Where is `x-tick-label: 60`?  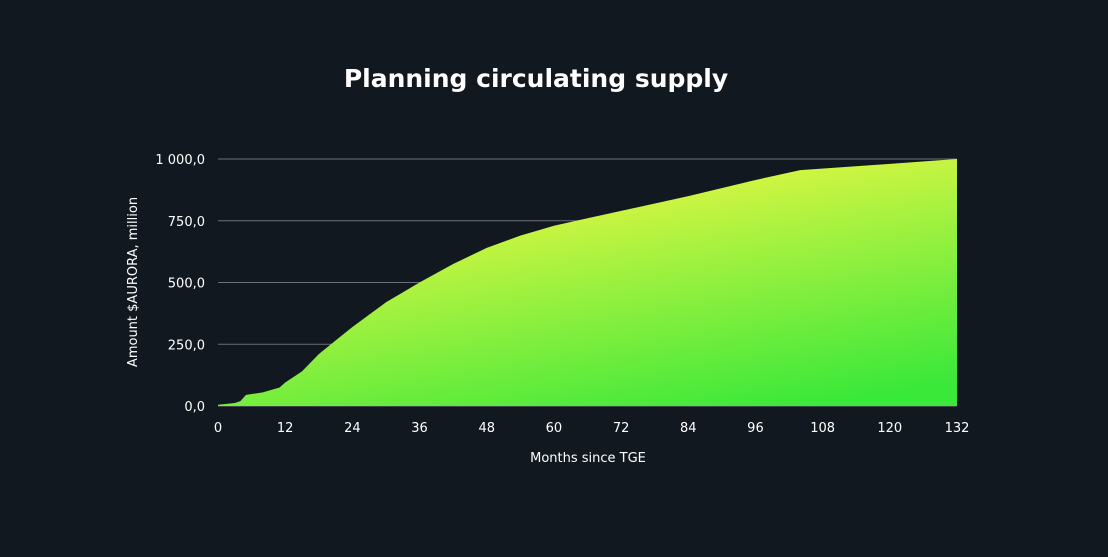
x-tick-label: 60 is located at coordinates (554, 428).